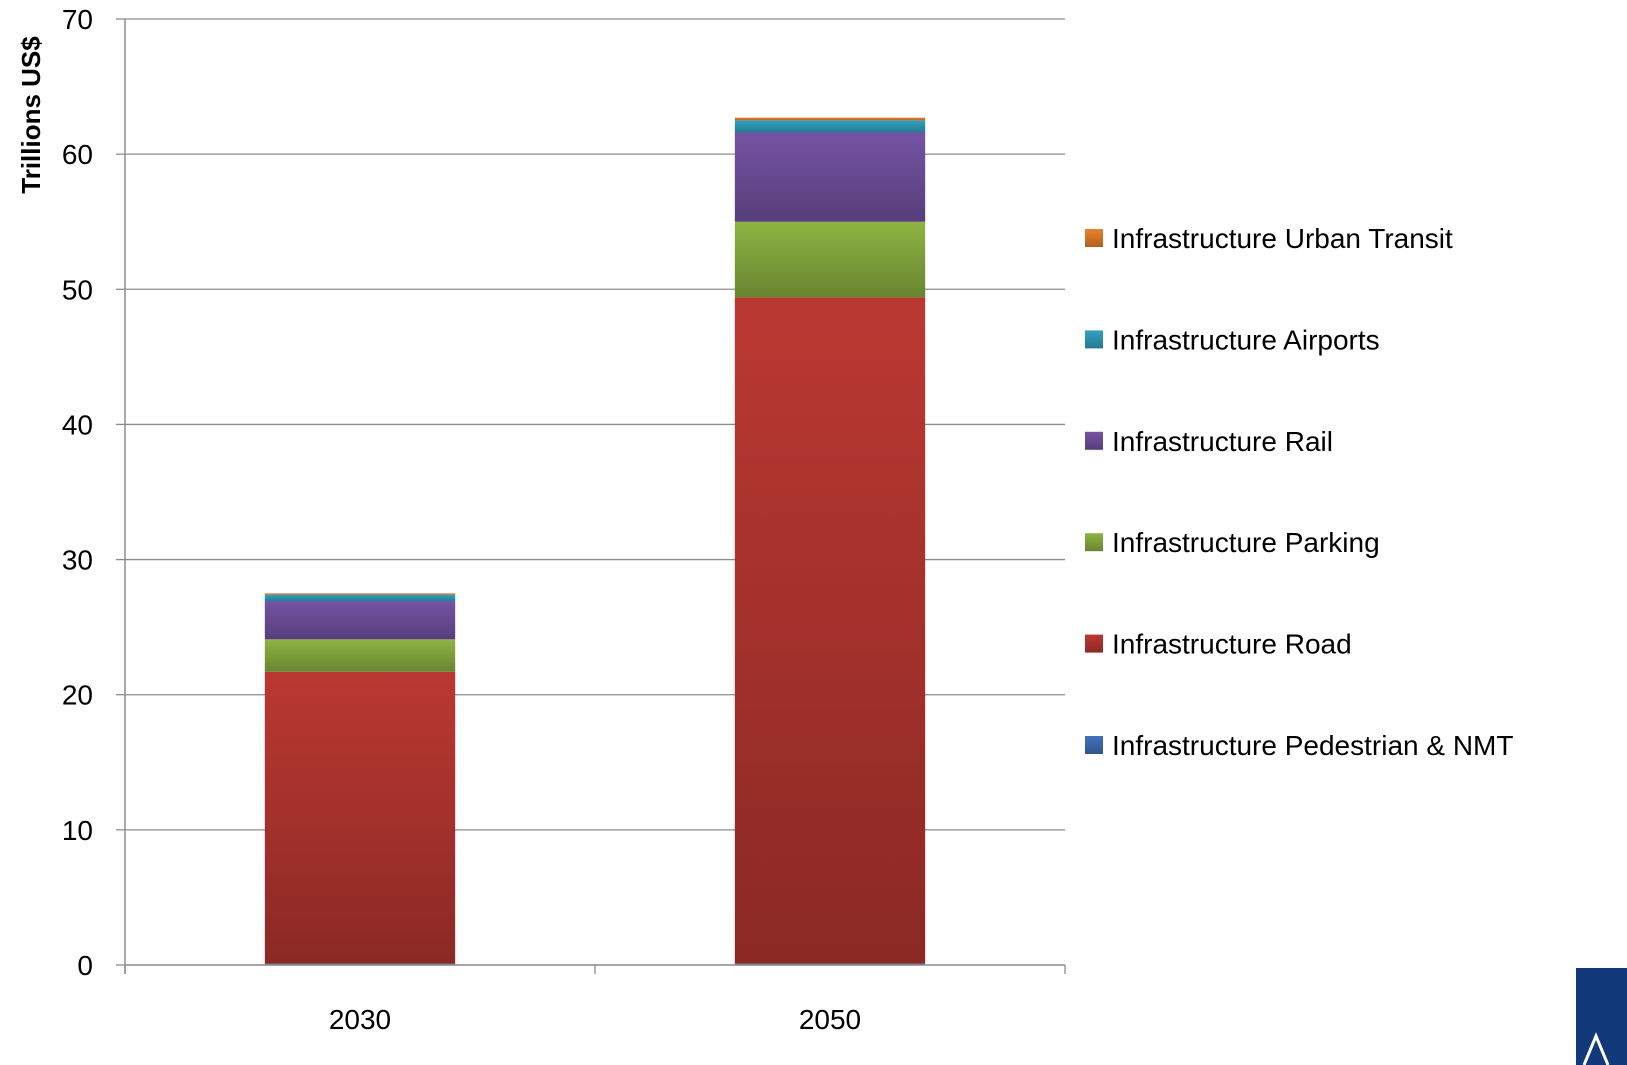  What do you see at coordinates (360, 817) in the screenshot?
I see `bar-segment-infrastructure-road-2030` at bounding box center [360, 817].